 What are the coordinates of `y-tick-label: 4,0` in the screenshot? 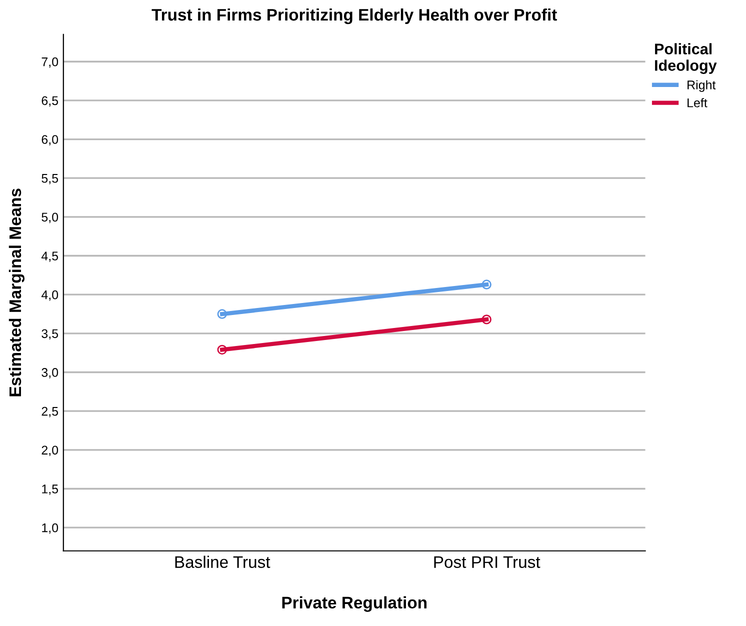 It's located at (49, 295).